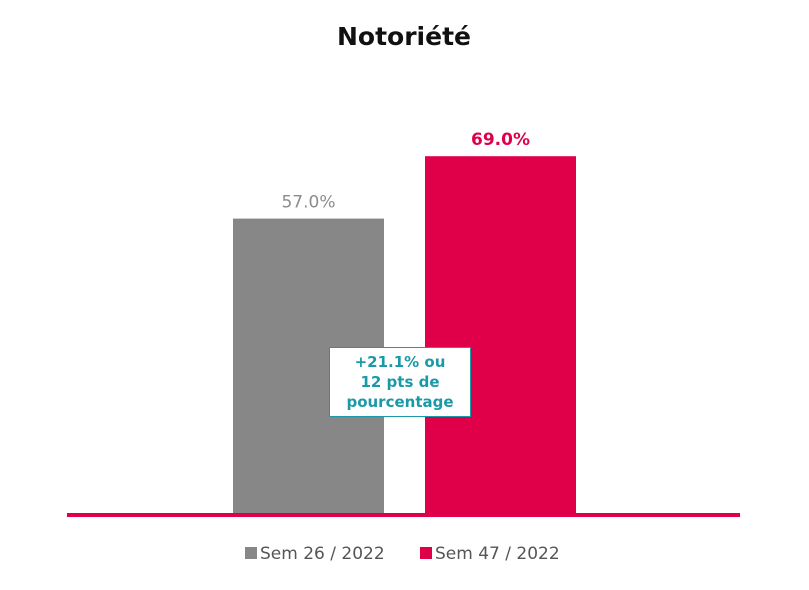  I want to click on change-annotation-text: +21.1% ou 12 pts de pourcentage, so click(400, 382).